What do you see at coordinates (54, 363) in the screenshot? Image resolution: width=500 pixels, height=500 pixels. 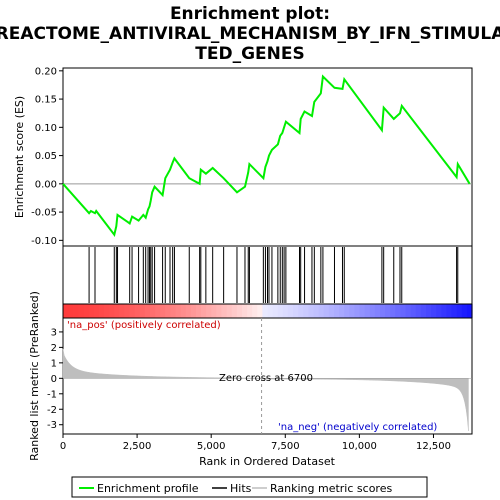 I see `metric-y-tick-label: 1` at bounding box center [54, 363].